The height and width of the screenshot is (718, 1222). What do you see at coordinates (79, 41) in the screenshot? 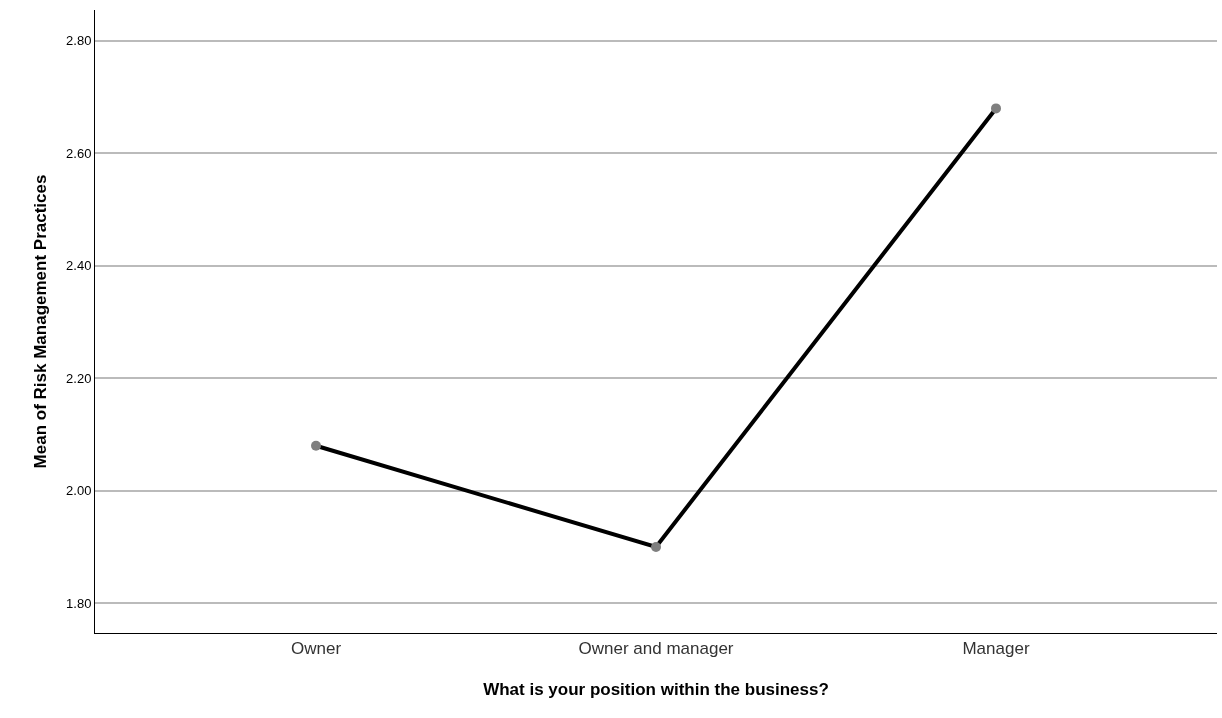
I see `y-tick-label: 2.80` at bounding box center [79, 41].